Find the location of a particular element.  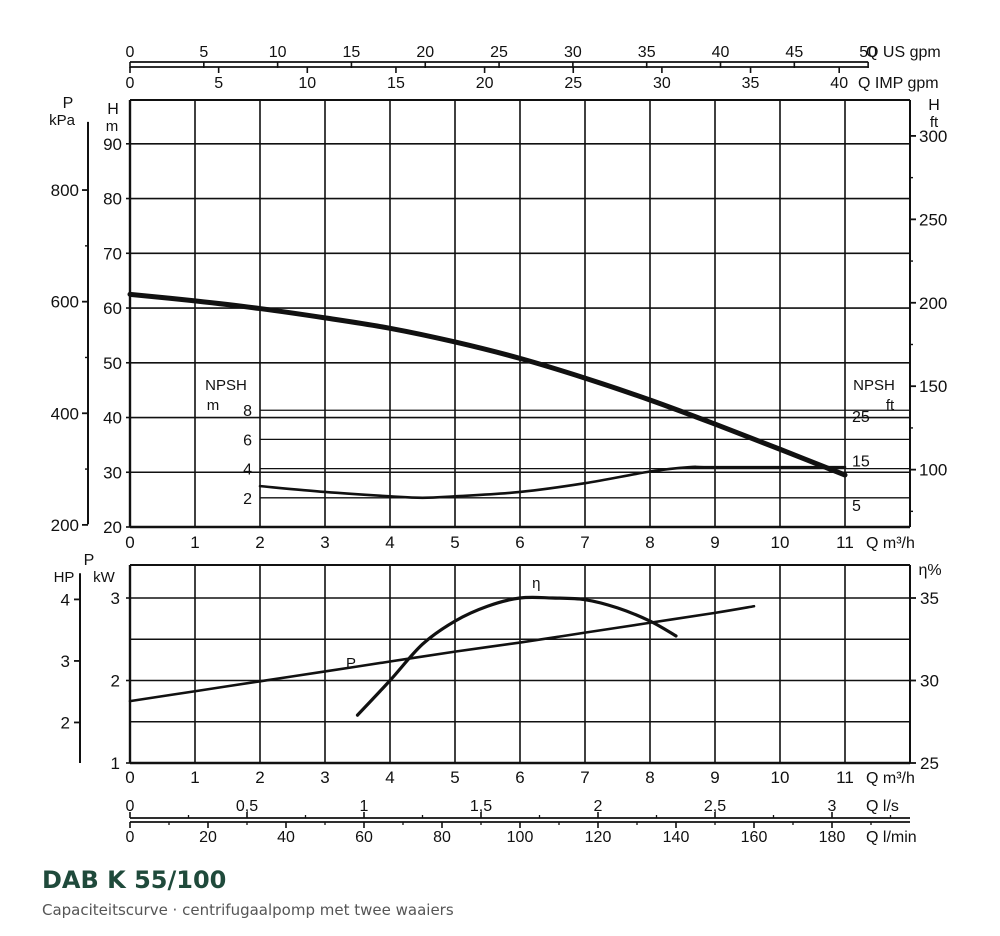

us-gpm-tick-label: 45 is located at coordinates (794, 52).